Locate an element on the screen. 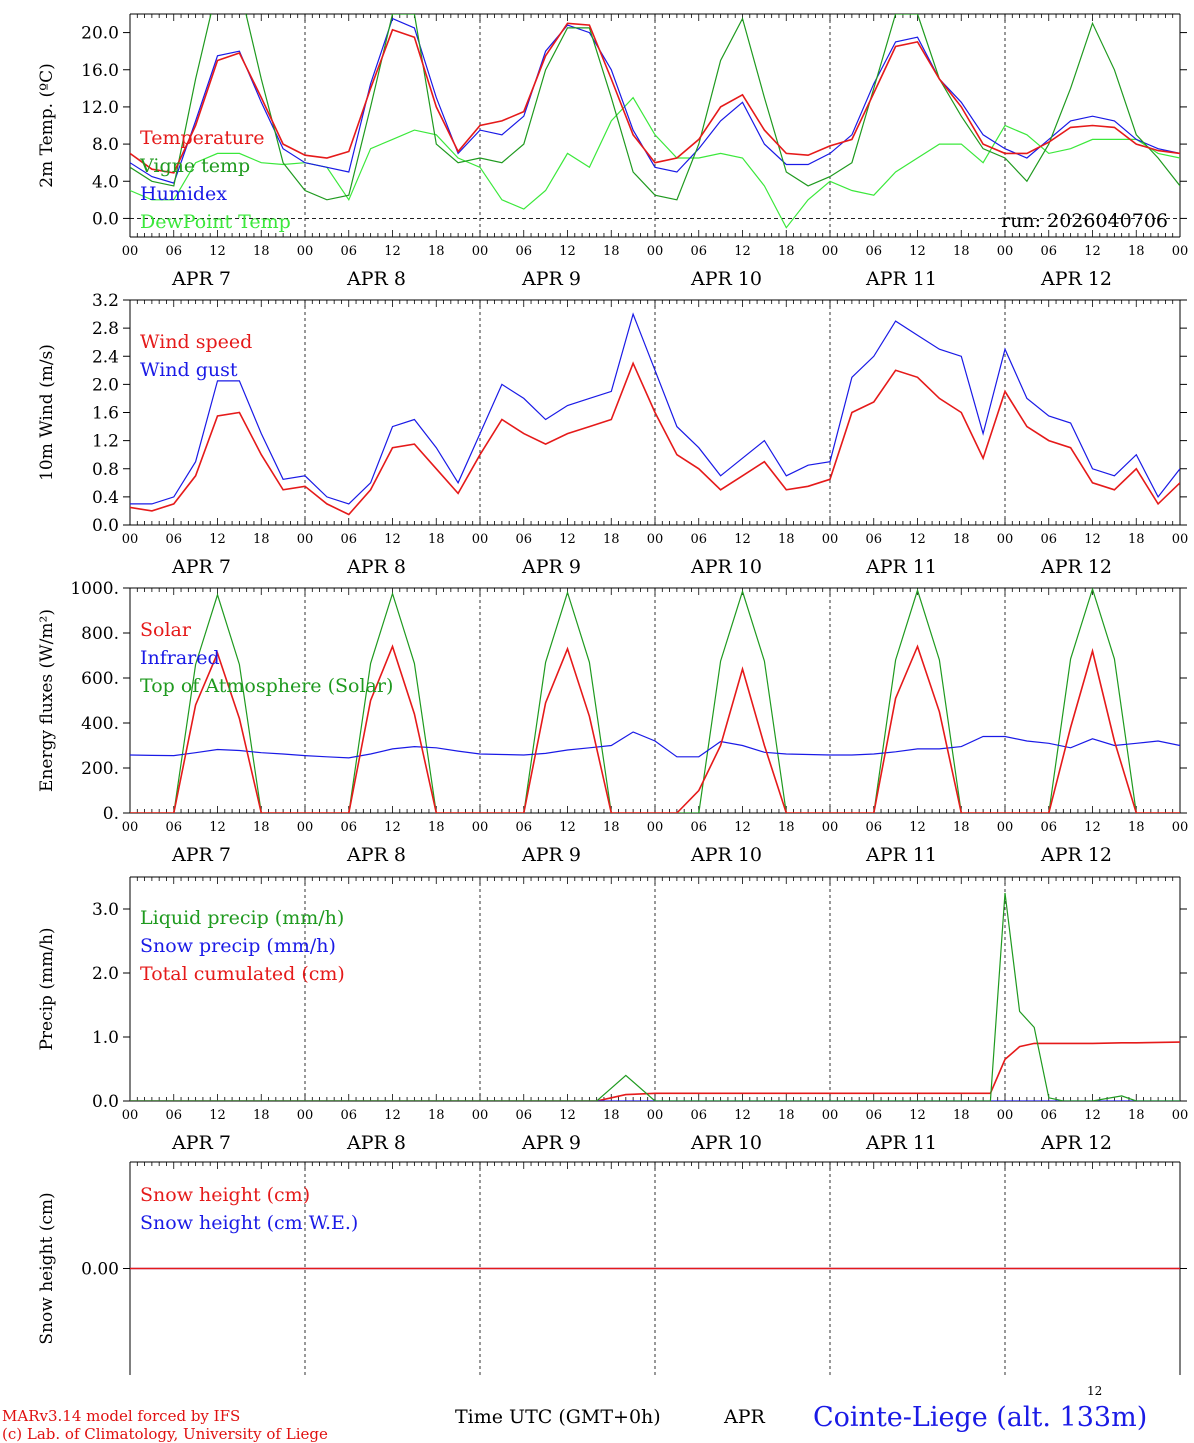  y-axis-label: 2m Temp. (ºC) is located at coordinates (47, 125).